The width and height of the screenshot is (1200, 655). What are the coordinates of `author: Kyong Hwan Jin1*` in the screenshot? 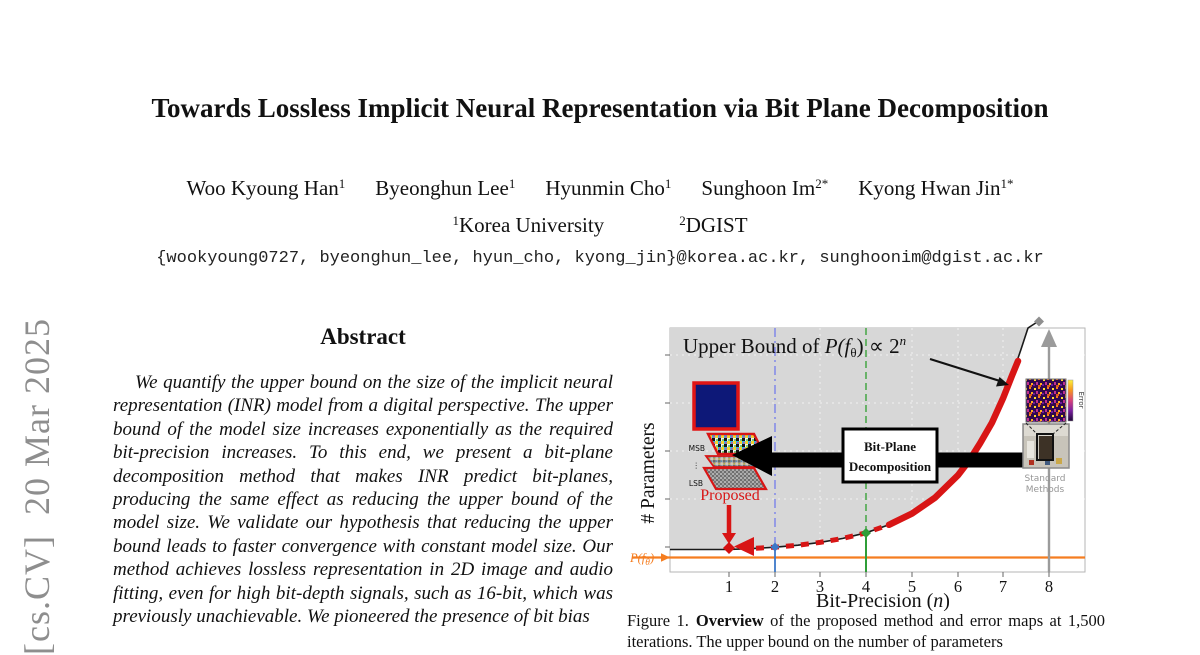 It's located at (936, 188).